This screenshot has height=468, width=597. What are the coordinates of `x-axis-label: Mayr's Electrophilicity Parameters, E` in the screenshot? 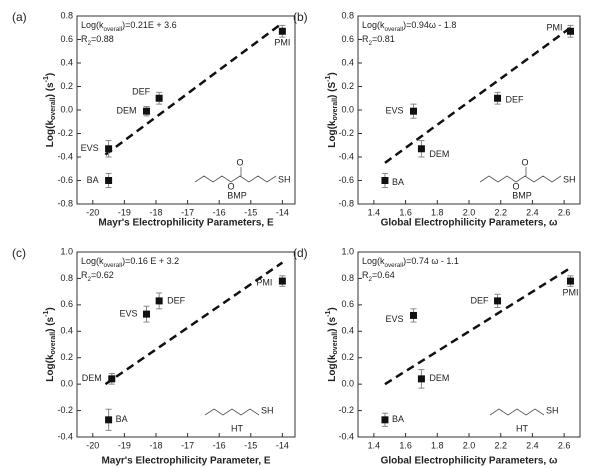 It's located at (186, 223).